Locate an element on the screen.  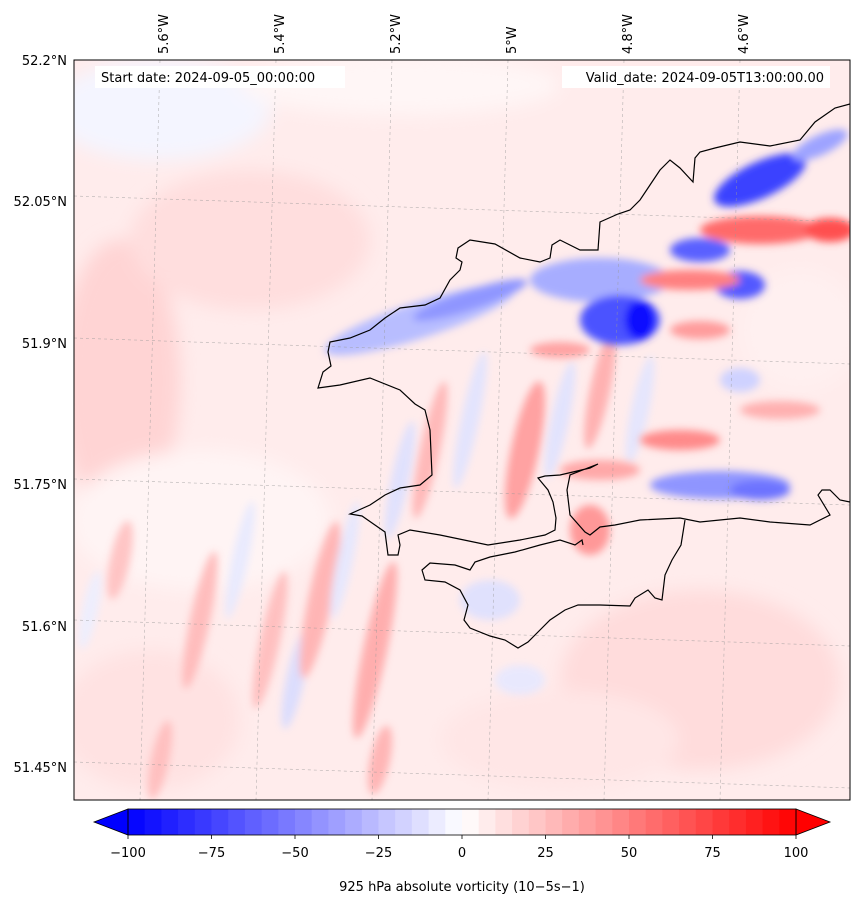
lon-tick-label: 5°W is located at coordinates (512, 40).